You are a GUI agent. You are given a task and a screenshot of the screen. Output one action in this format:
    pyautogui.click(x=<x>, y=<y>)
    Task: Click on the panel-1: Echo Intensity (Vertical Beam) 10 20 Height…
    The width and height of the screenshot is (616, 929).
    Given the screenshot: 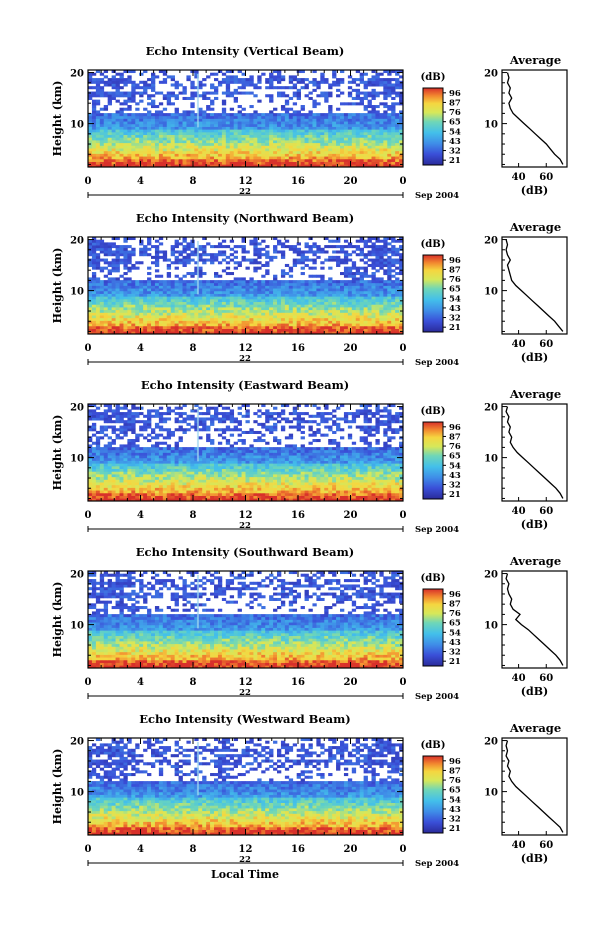 What is the action you would take?
    pyautogui.click(x=309, y=122)
    